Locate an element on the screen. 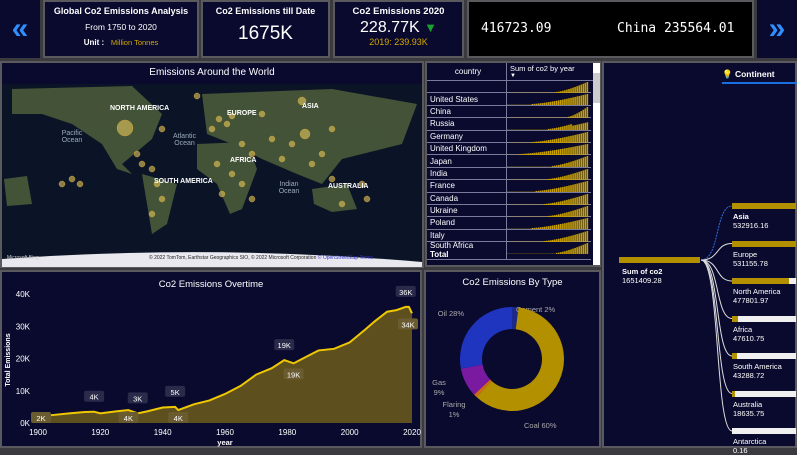 Image resolution: width=797 pixels, height=455 pixels. data-label: 36K is located at coordinates (405, 292).